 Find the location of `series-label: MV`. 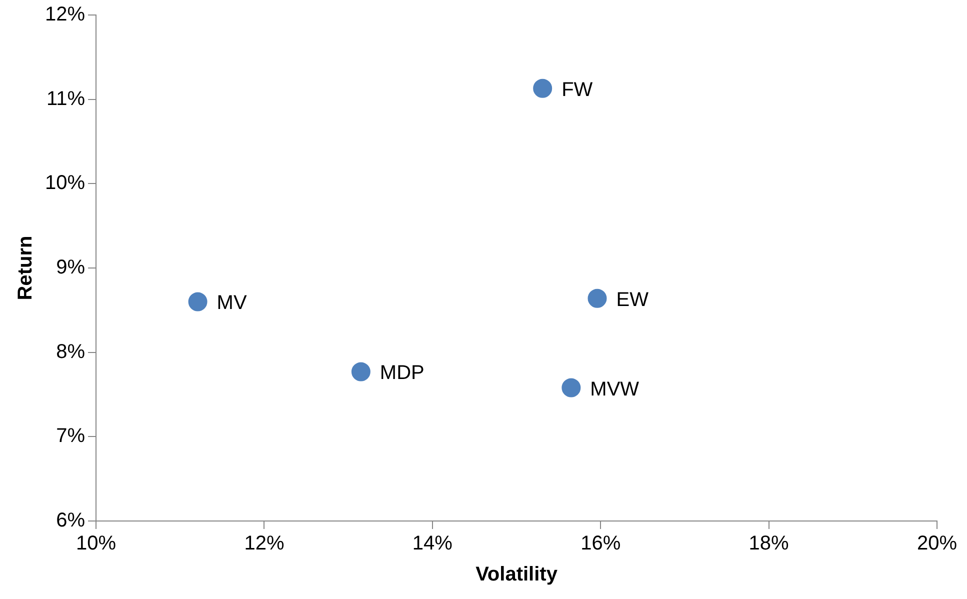

series-label: MV is located at coordinates (232, 303).